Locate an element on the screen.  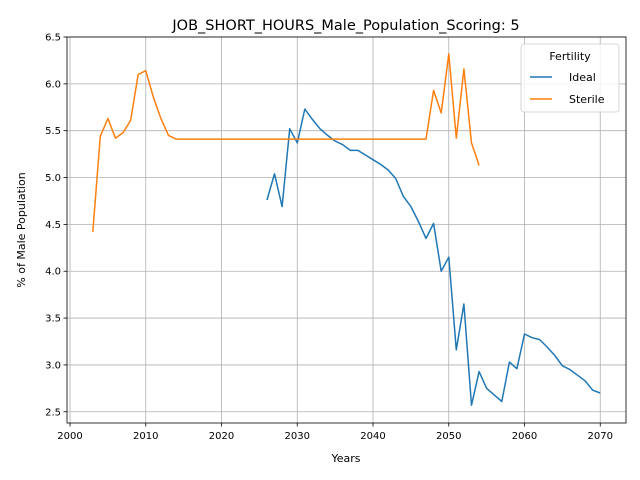
x-tick-label: 2020 is located at coordinates (221, 436).